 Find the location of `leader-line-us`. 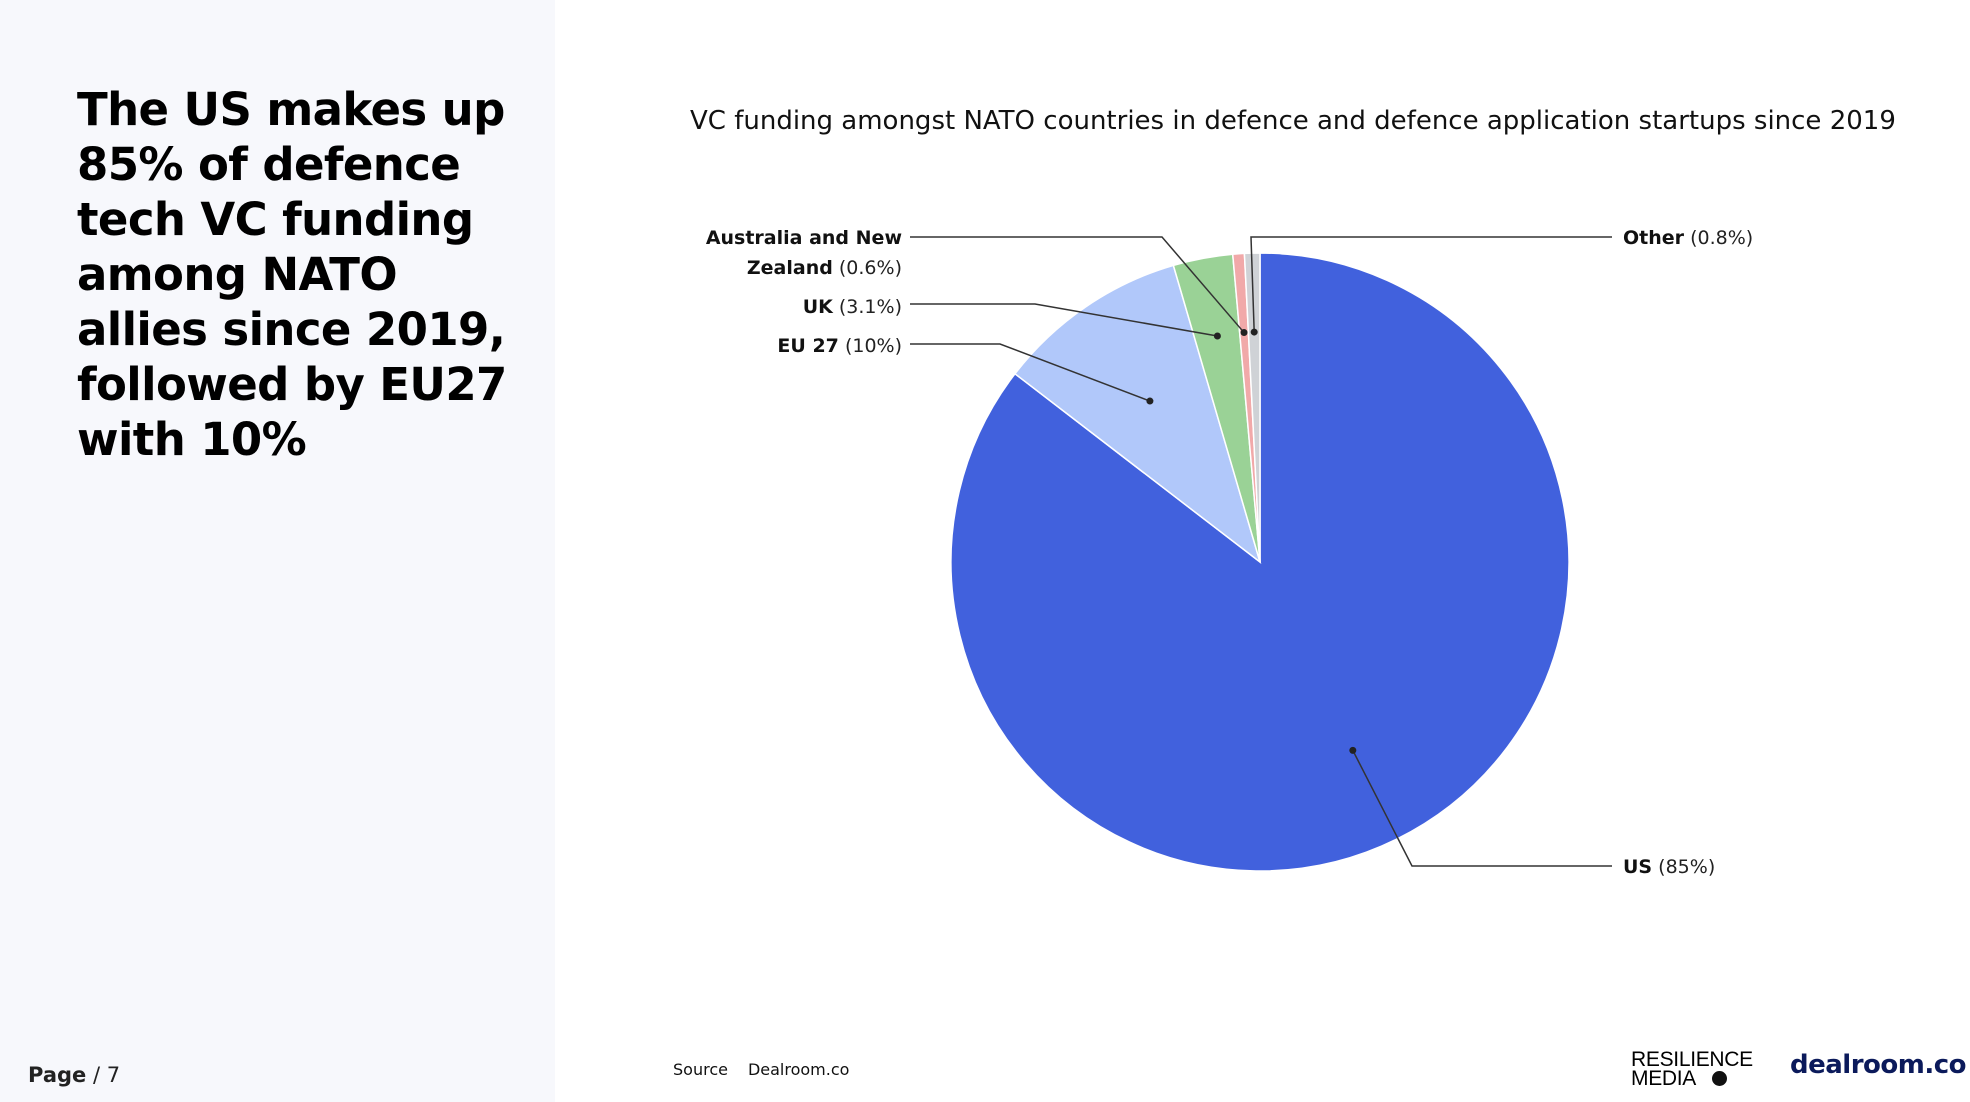

leader-line-us is located at coordinates (1482, 808).